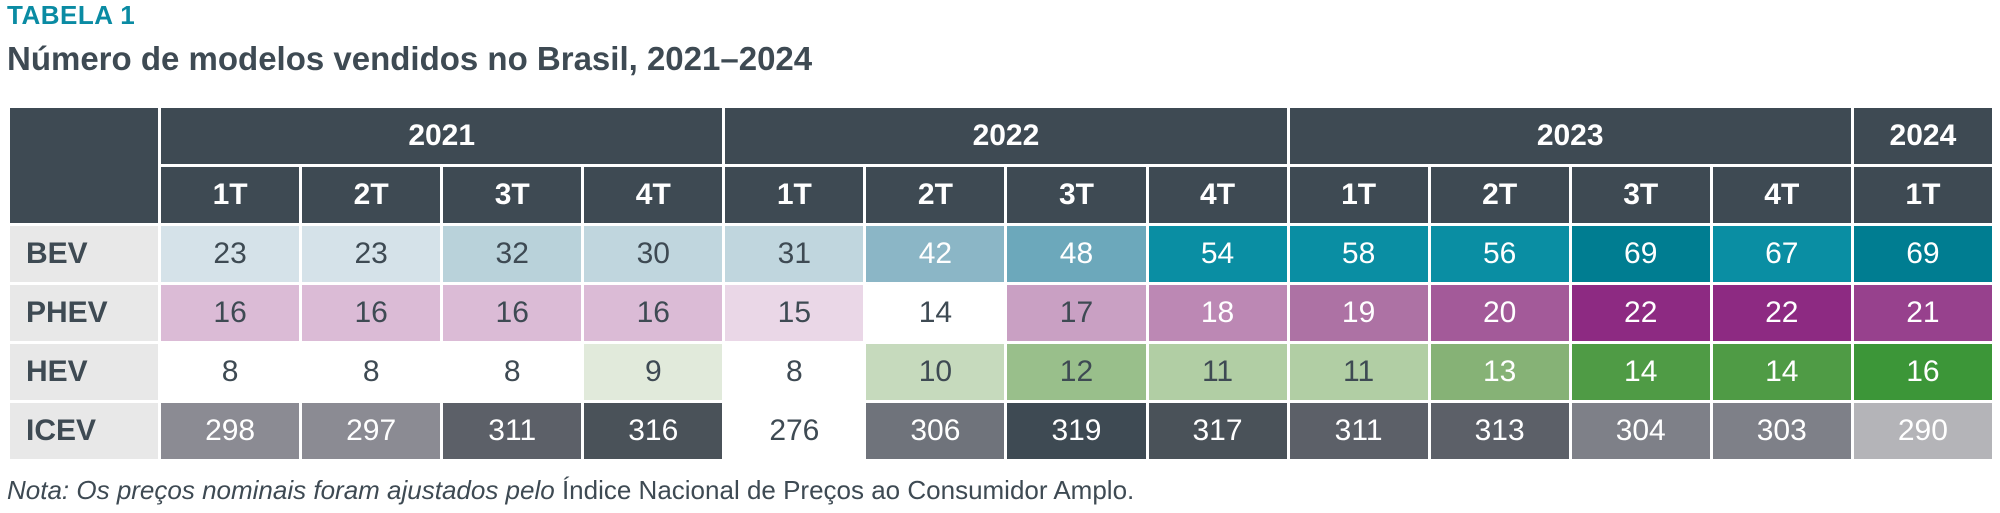  I want to click on value-cell: 298, so click(230, 431).